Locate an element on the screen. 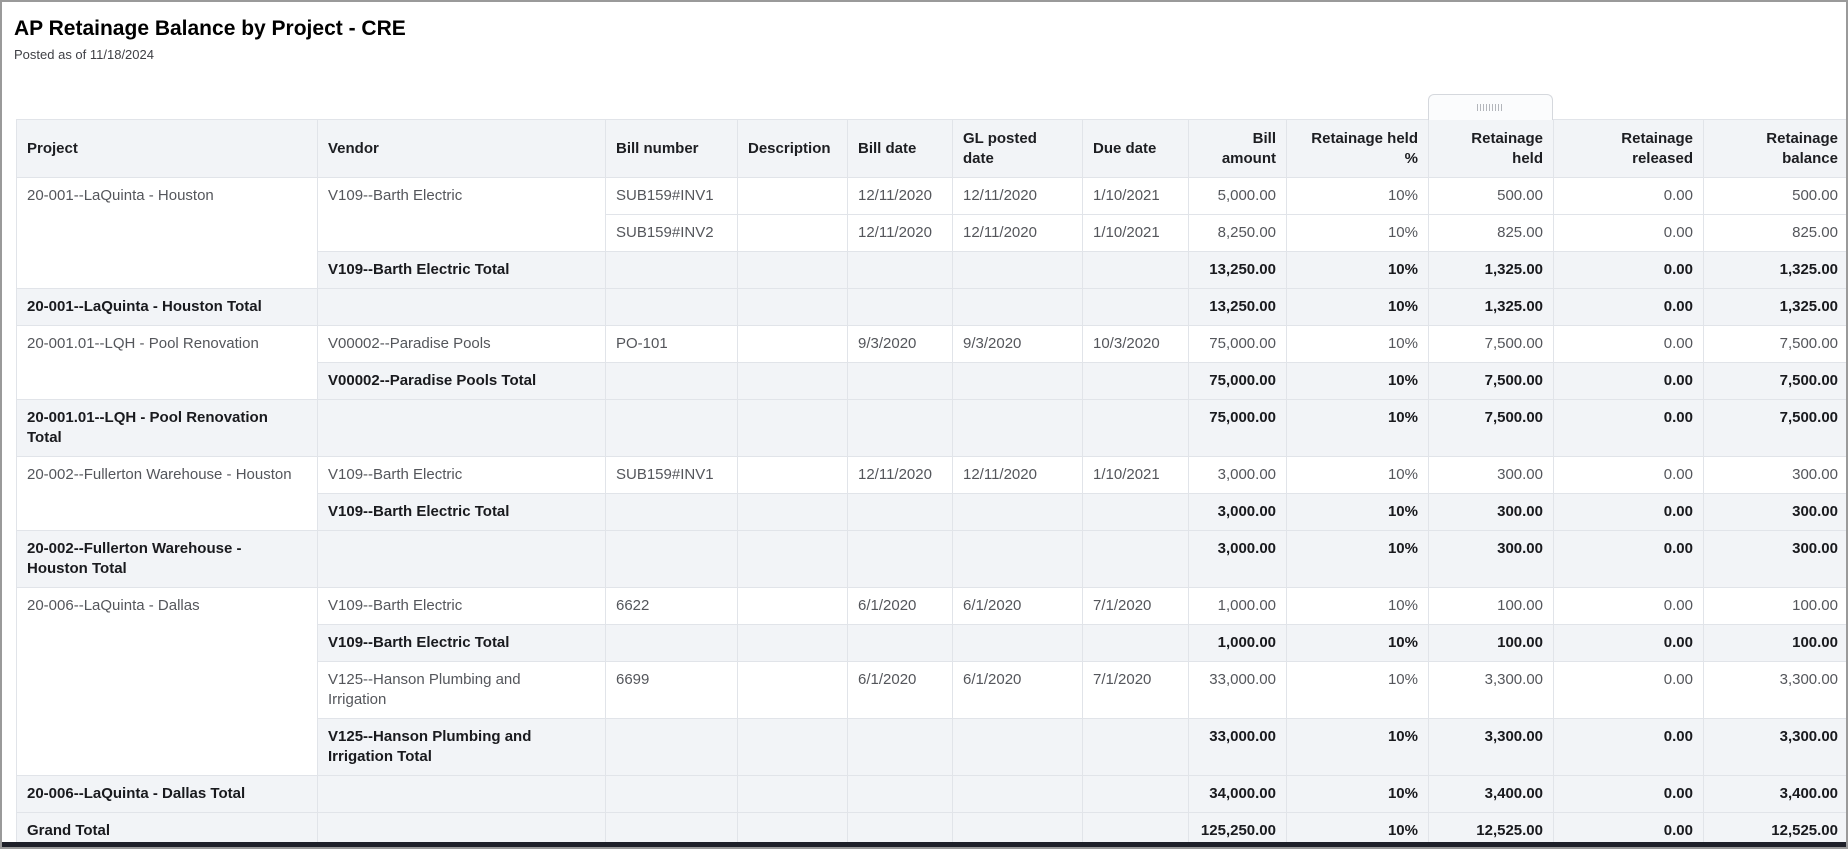 Image resolution: width=1848 pixels, height=849 pixels. cell-bill_amount: 13,250.00 is located at coordinates (1237, 307).